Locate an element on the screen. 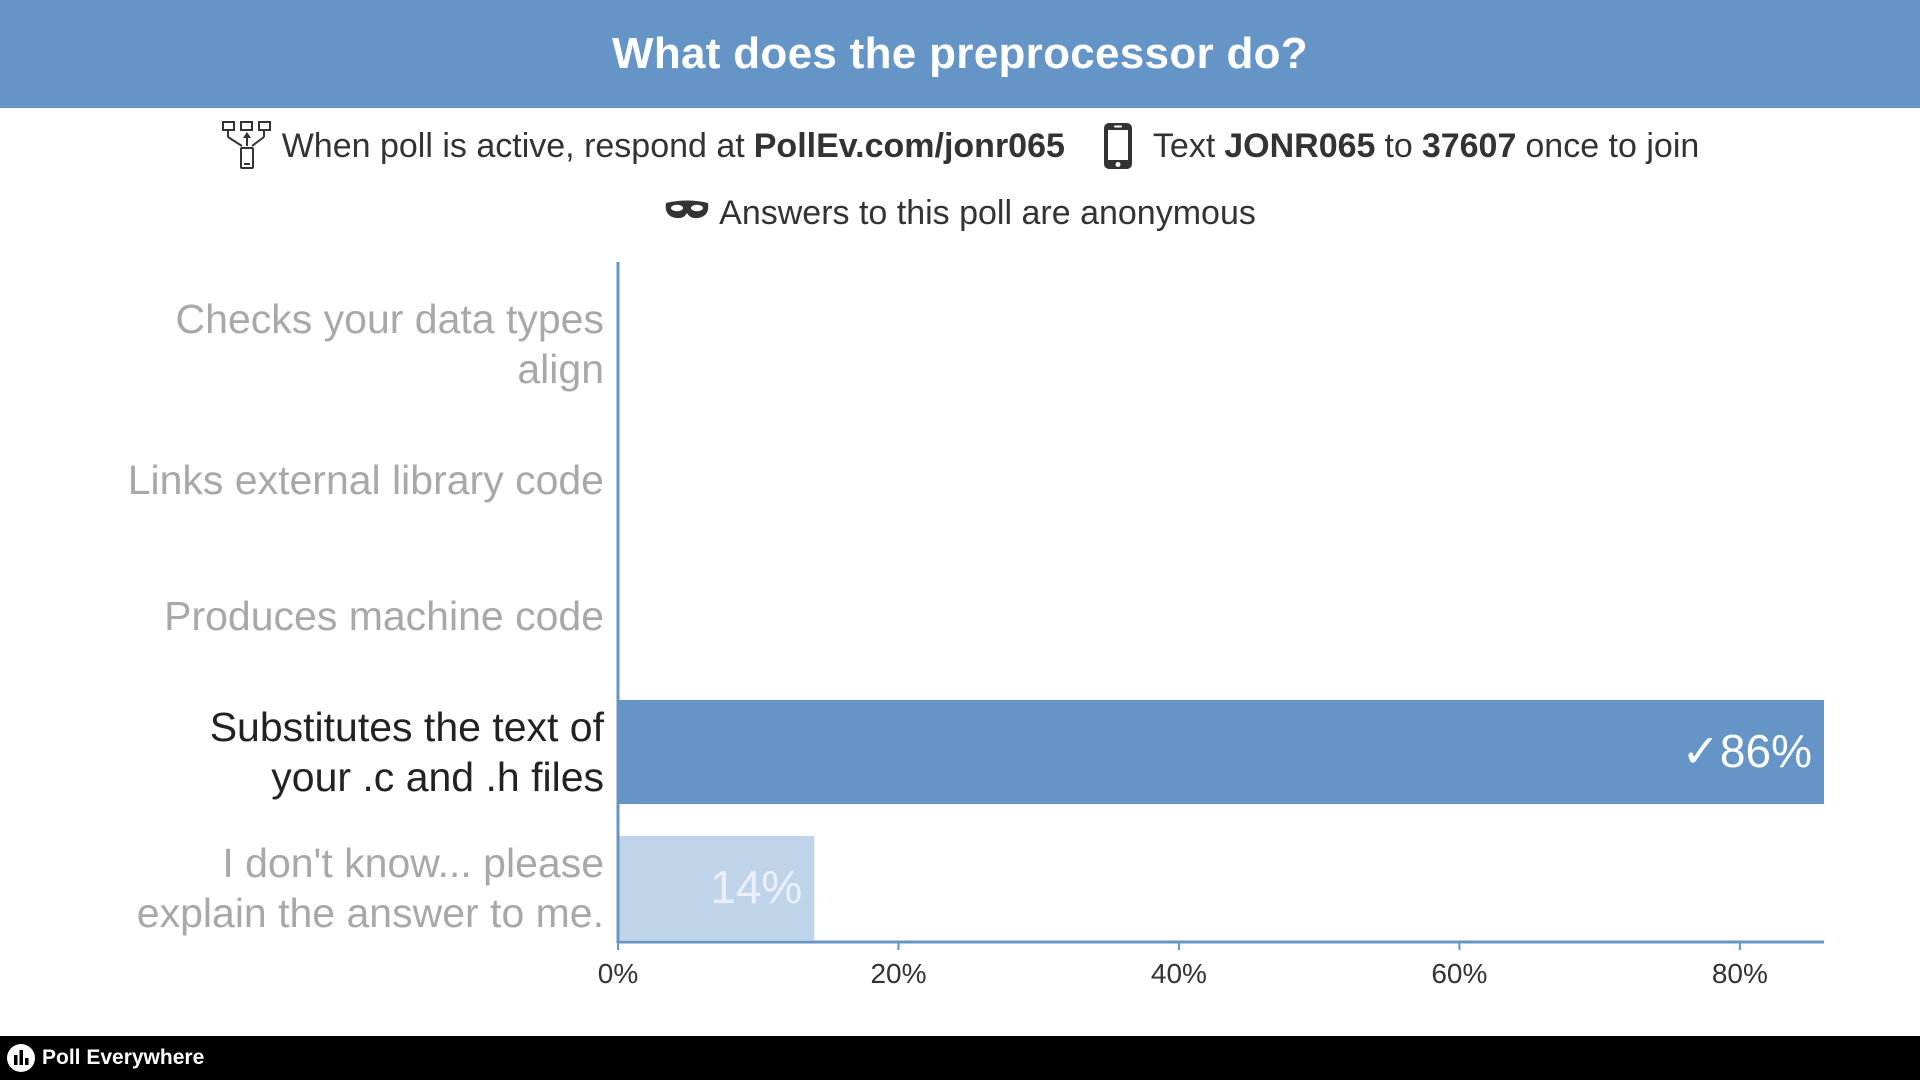 Image resolution: width=1920 pixels, height=1080 pixels. phone-icon is located at coordinates (1118, 146).